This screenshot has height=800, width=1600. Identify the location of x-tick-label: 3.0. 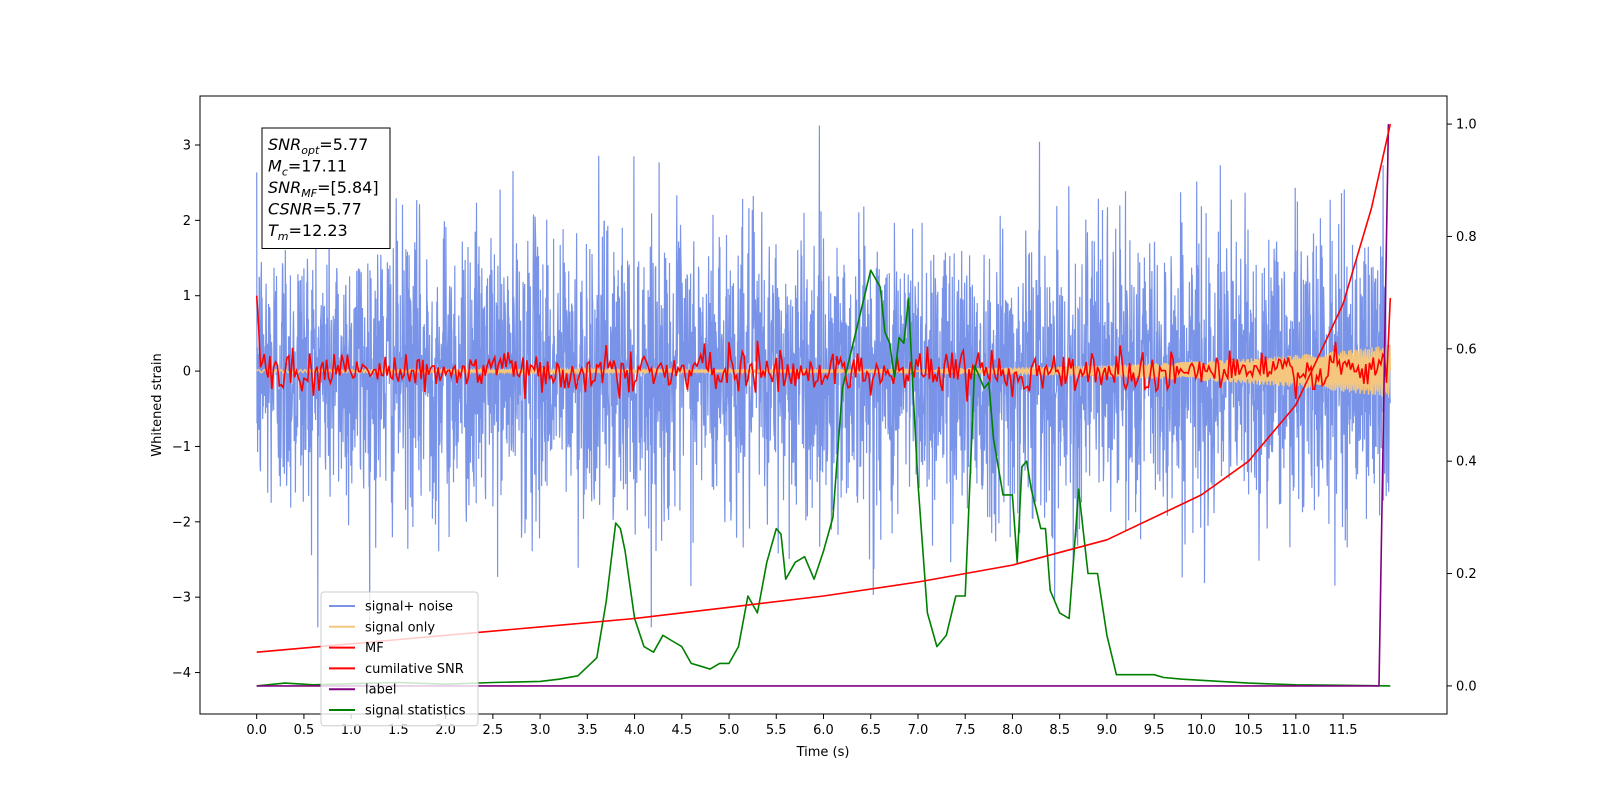
(540, 730).